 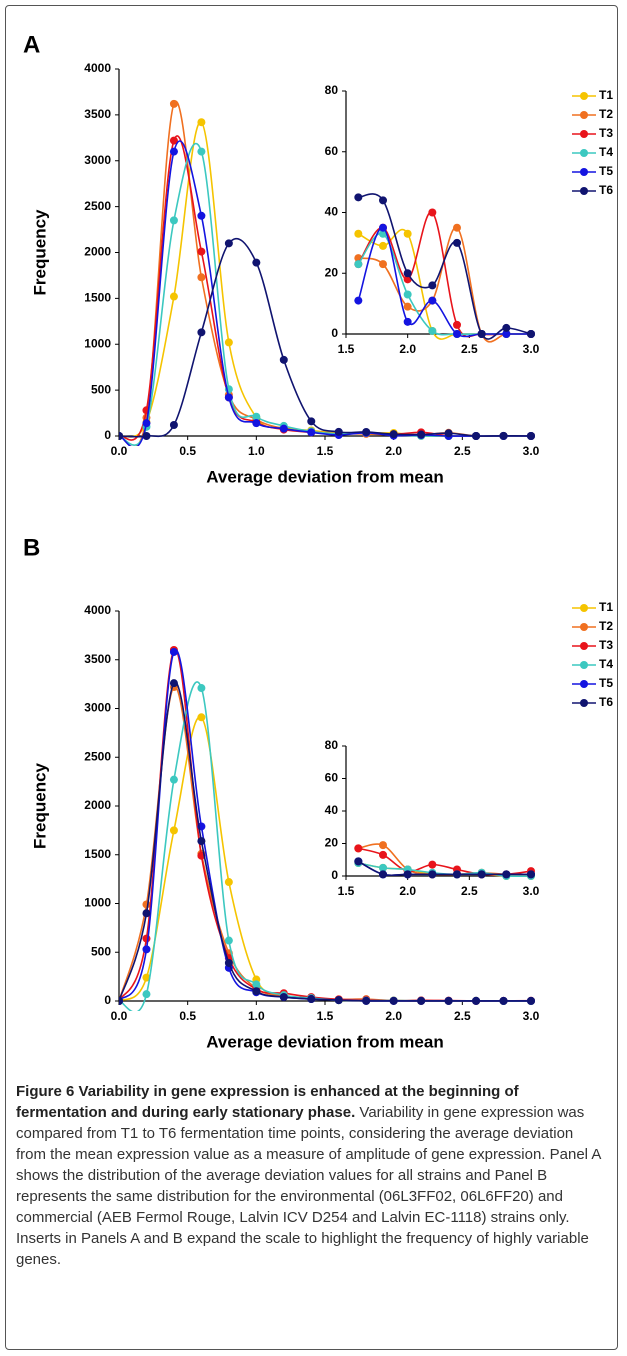 What do you see at coordinates (332, 212) in the screenshot?
I see `y-tick-label: 40` at bounding box center [332, 212].